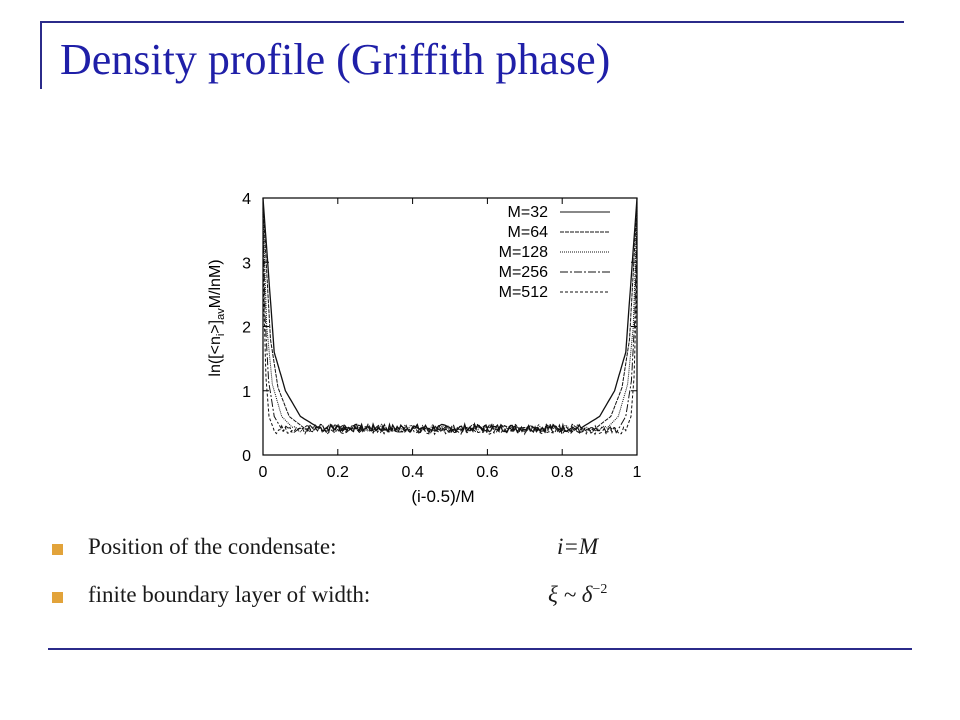 This screenshot has height=720, width=960. Describe the element at coordinates (221, 314) in the screenshot. I see `y-axis-label-part: av` at that location.